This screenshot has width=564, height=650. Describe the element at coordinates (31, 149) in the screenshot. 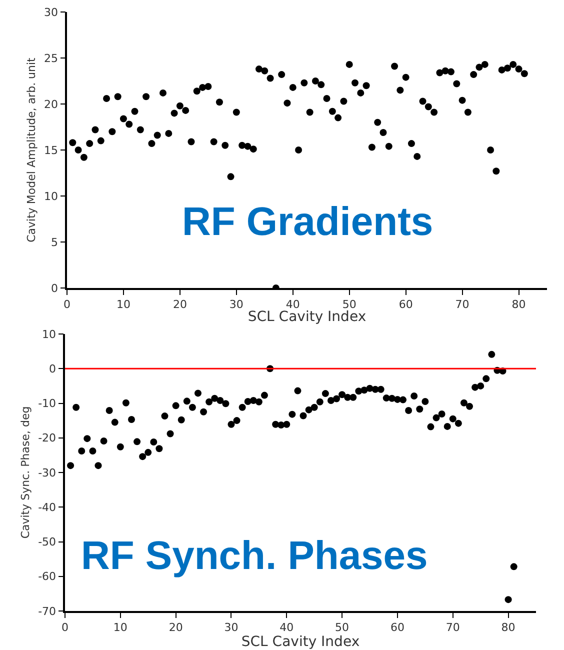

I see `y-axis-title: Cavity Model Amplitude, arb. unit` at that location.